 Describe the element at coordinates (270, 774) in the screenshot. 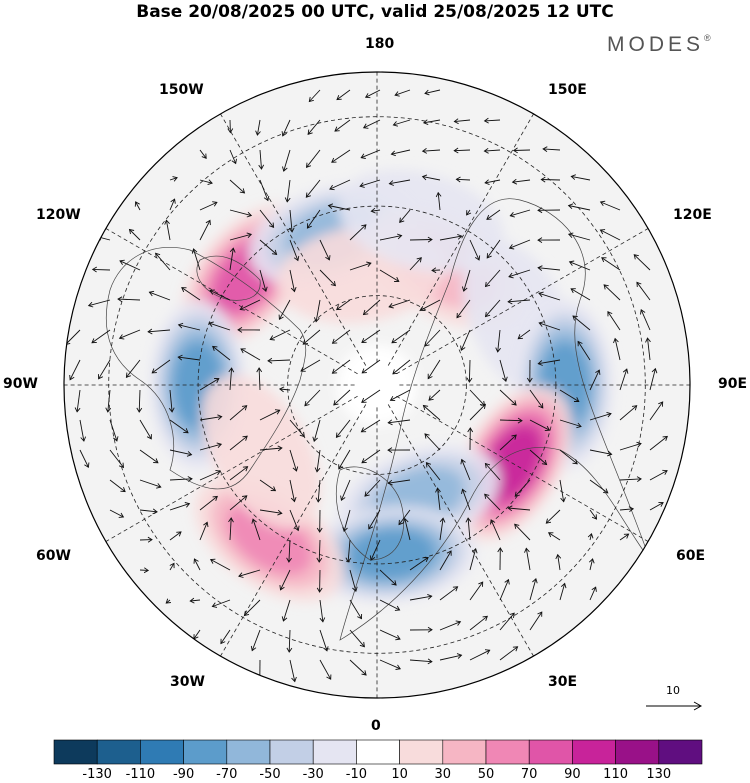

I see `colorbar-tick: -50` at that location.